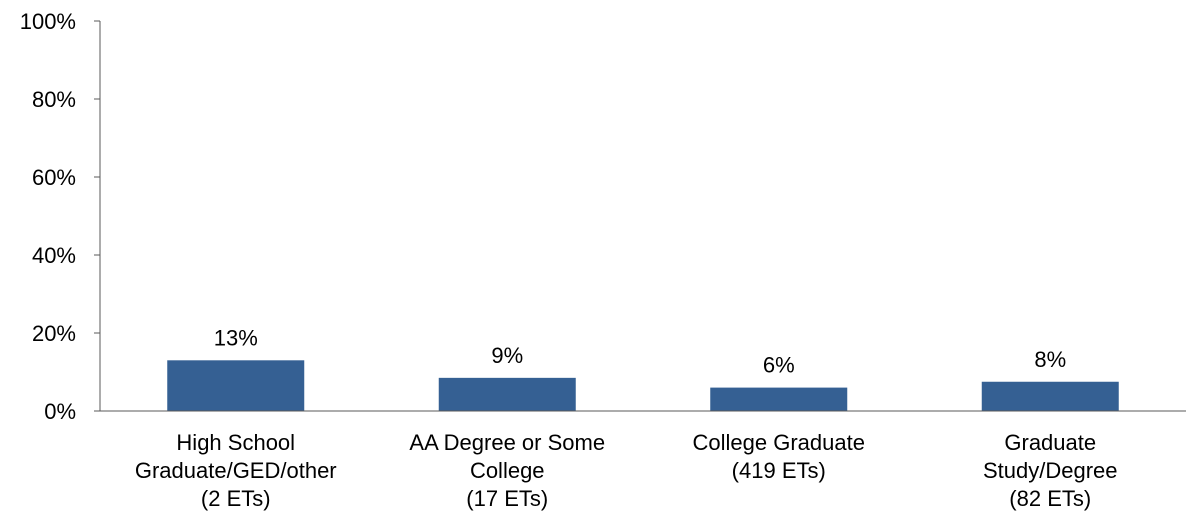 The height and width of the screenshot is (521, 1186). What do you see at coordinates (236, 498) in the screenshot?
I see `category-label-line: (2 ETs)` at bounding box center [236, 498].